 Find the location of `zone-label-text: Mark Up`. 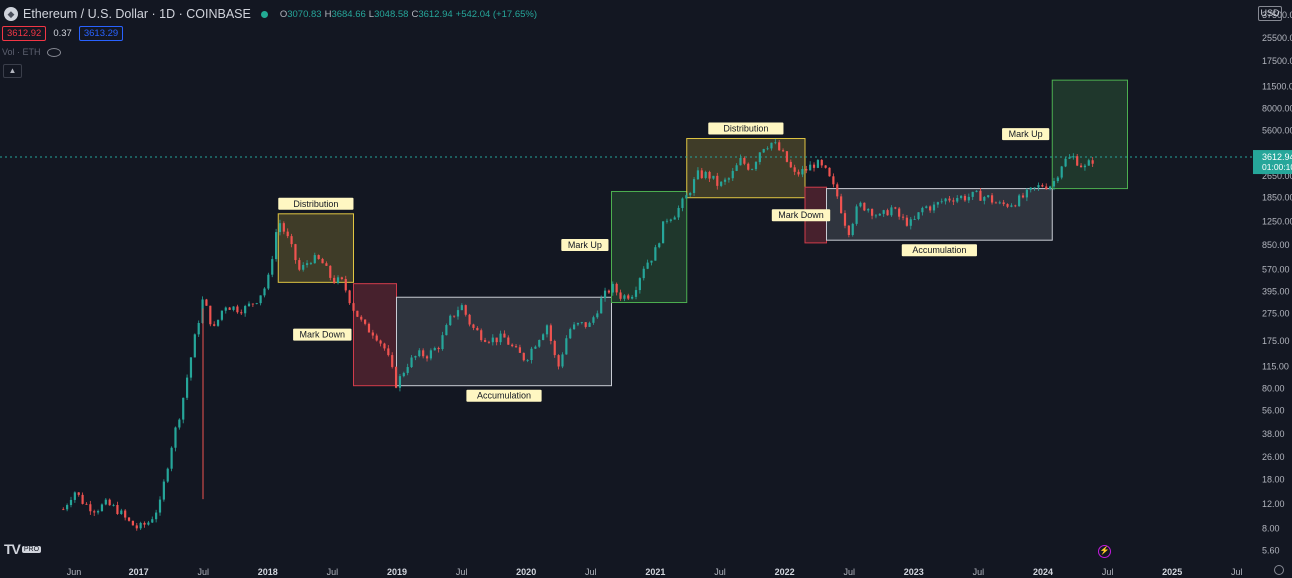

zone-label-text: Mark Up is located at coordinates (585, 245).